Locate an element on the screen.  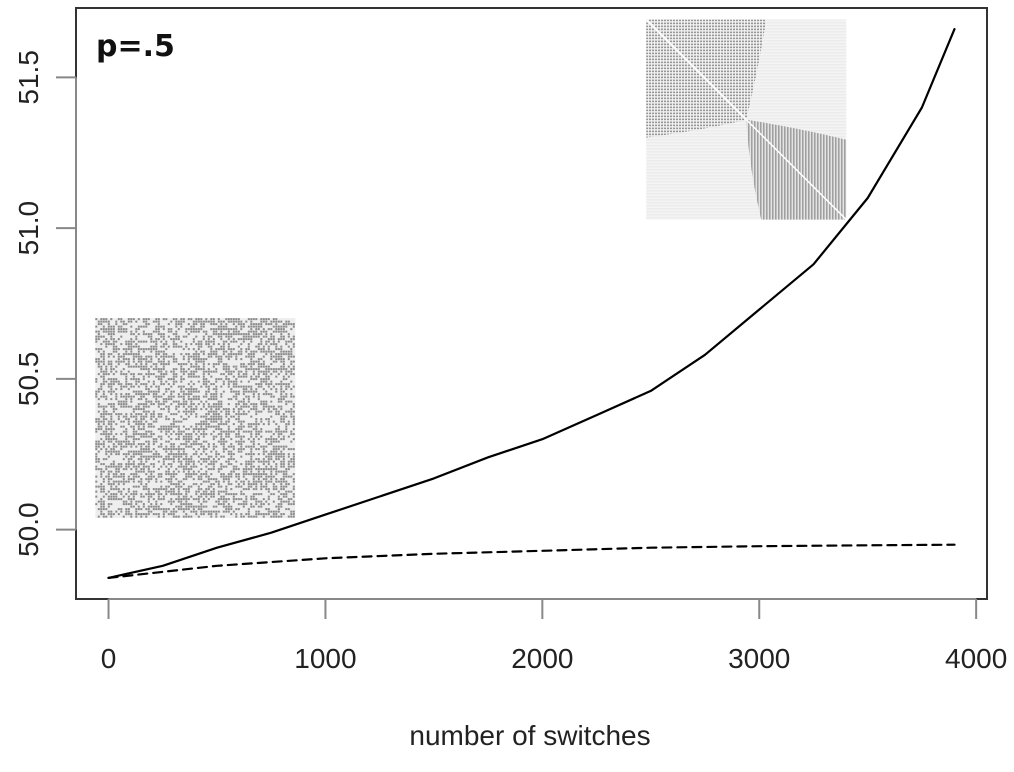
annotation-label: p=.5 is located at coordinates (135, 46).